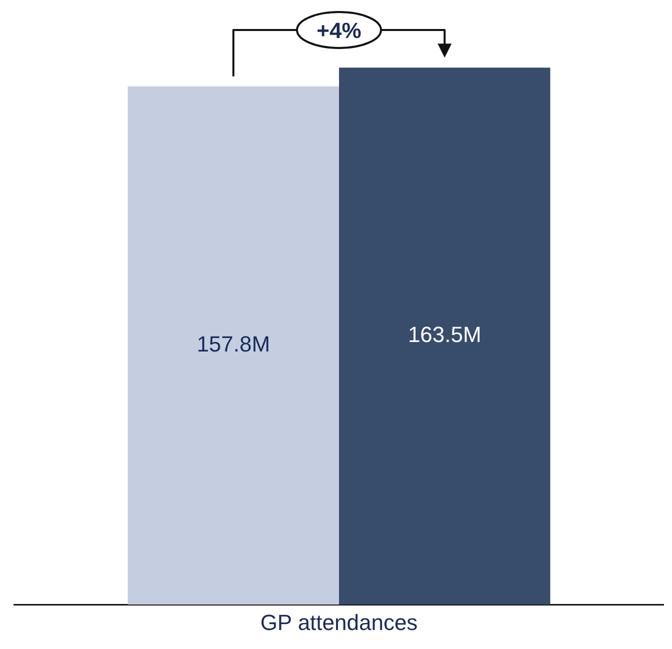  What do you see at coordinates (445, 335) in the screenshot?
I see `data-label: 163.5M` at bounding box center [445, 335].